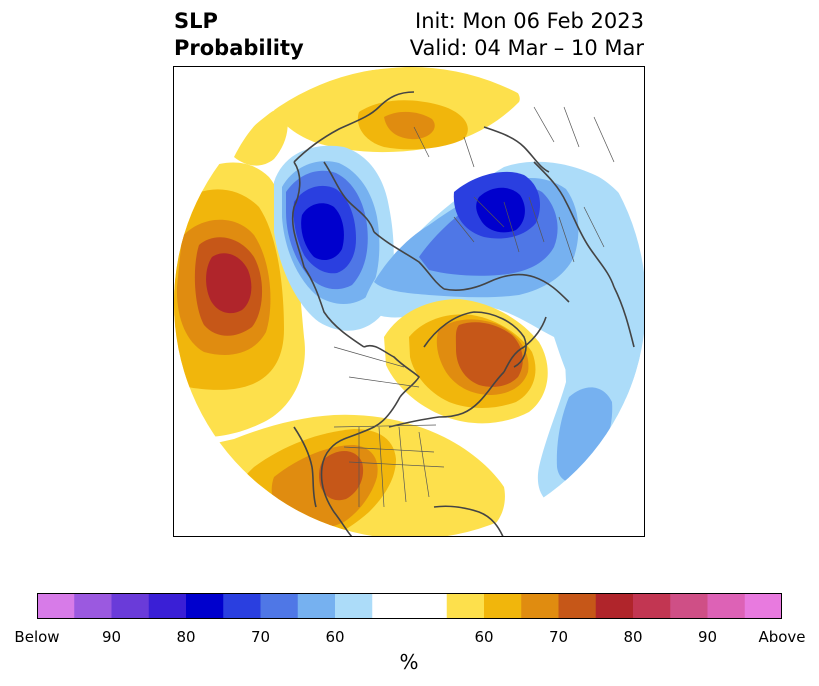  What do you see at coordinates (239, 35) in the screenshot?
I see `chart-title-left: SLP Probability` at bounding box center [239, 35].